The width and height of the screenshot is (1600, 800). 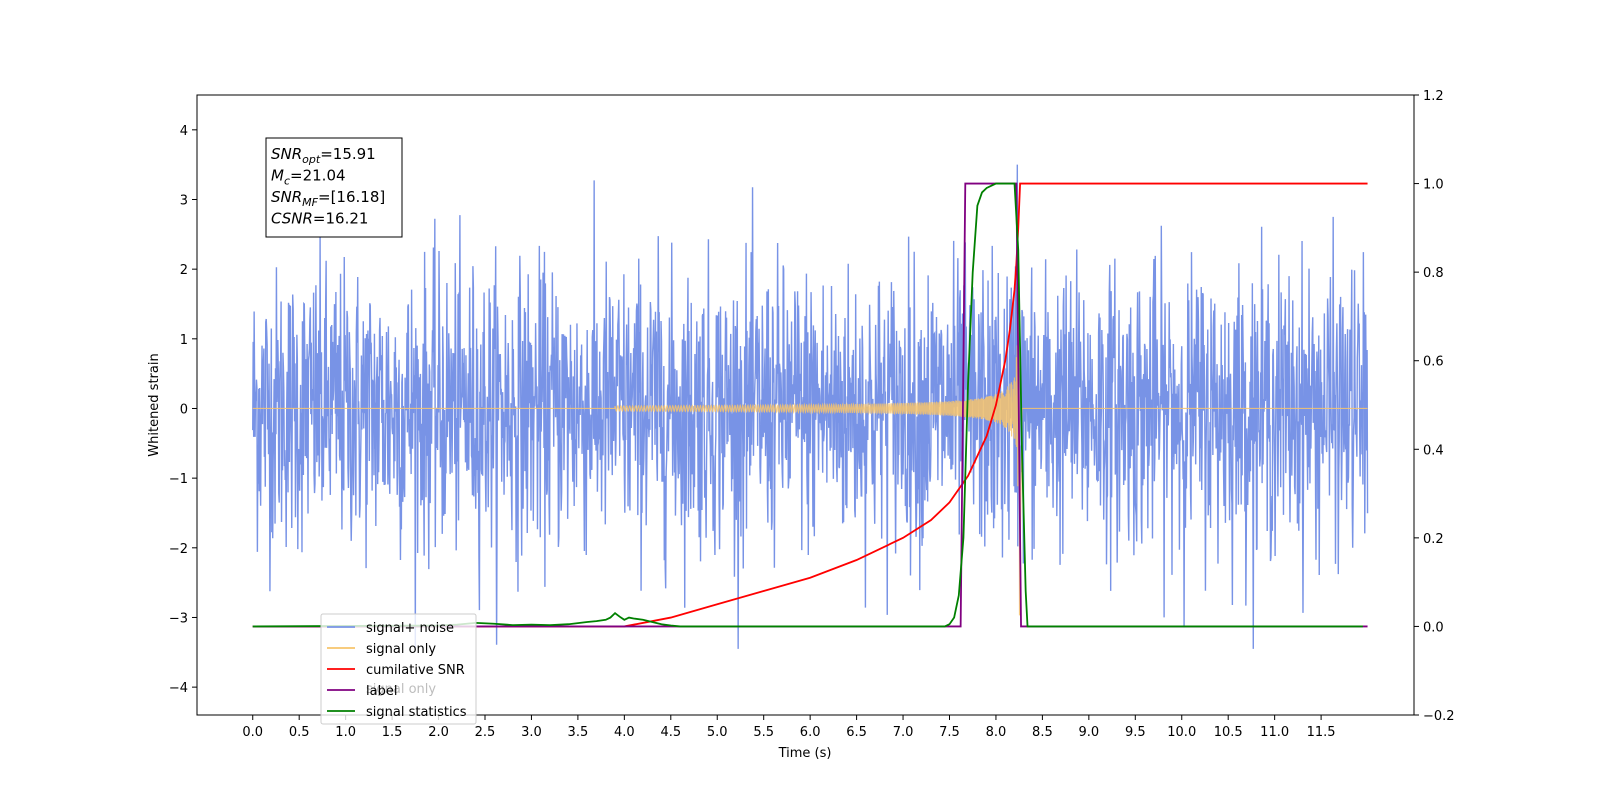 I want to click on x-tick-label: 3.5, so click(x=578, y=732).